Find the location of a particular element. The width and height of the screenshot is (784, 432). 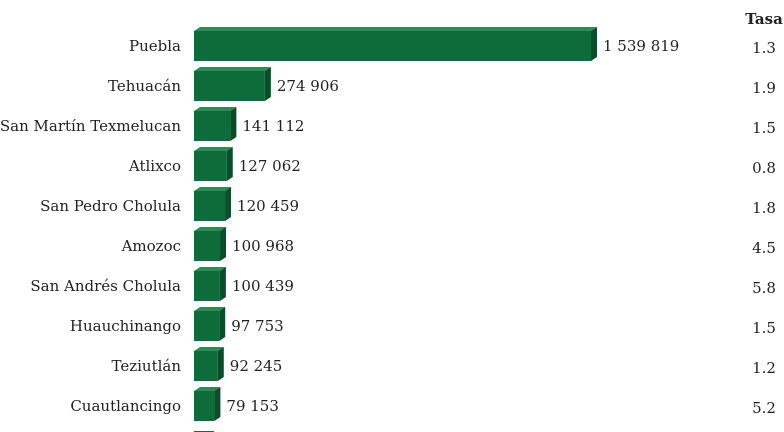

category-label: Atlixco is located at coordinates (154, 166).